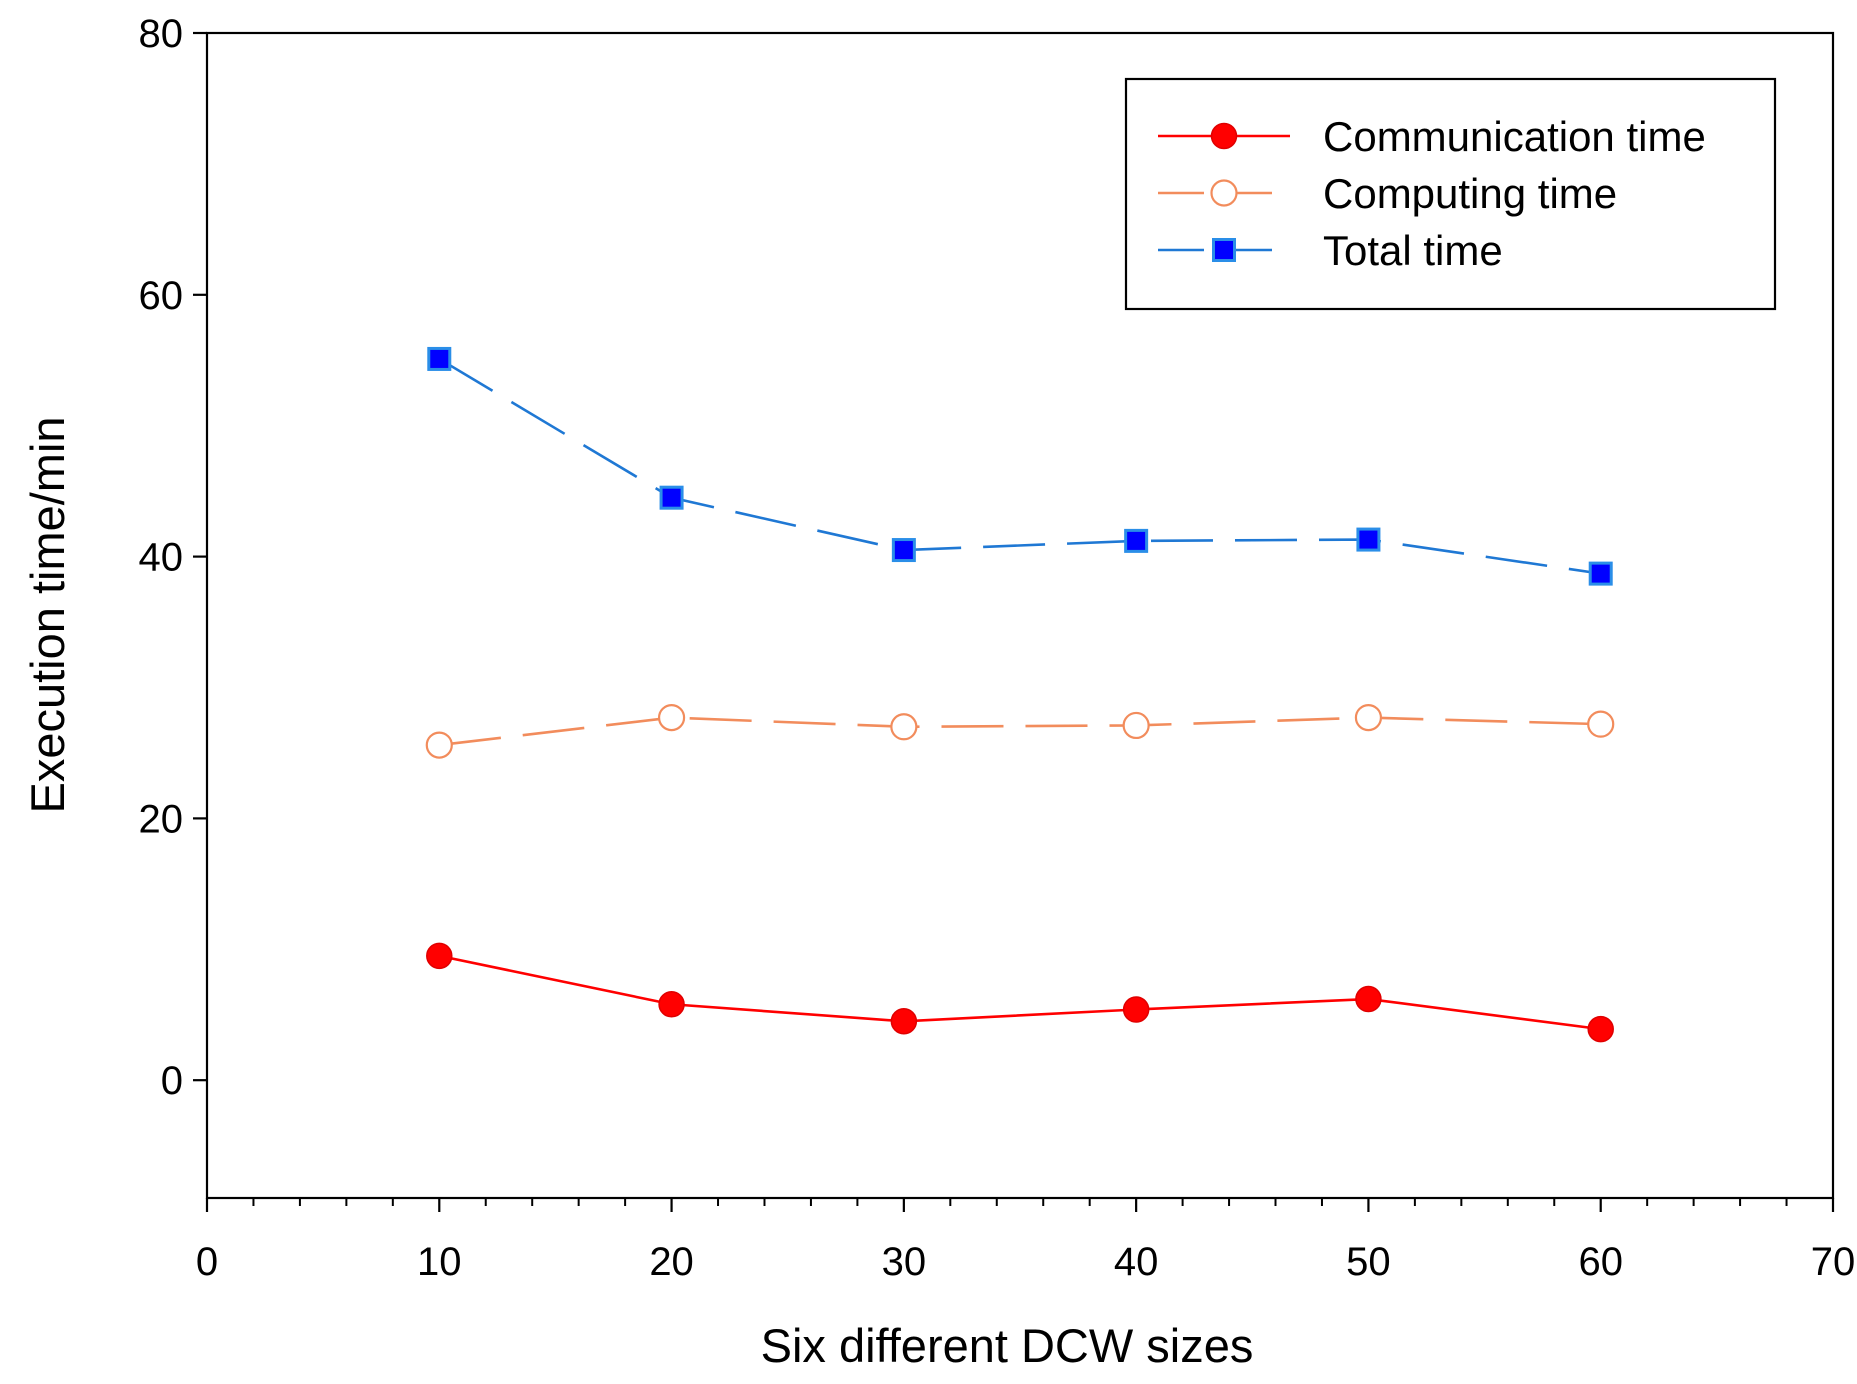 The image size is (1857, 1384). Describe the element at coordinates (172, 1081) in the screenshot. I see `y-tick-label: 0` at that location.